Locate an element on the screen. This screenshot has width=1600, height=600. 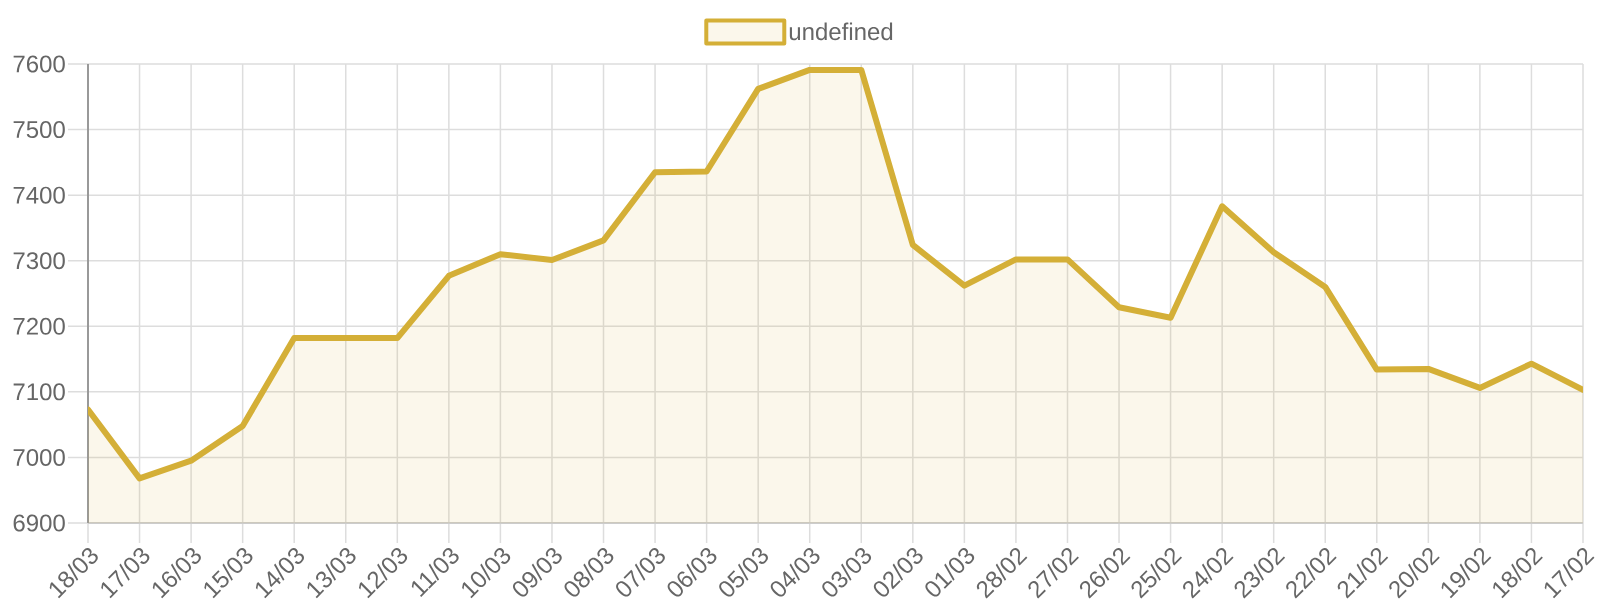
y-tick-label: 7400 is located at coordinates (39, 195).